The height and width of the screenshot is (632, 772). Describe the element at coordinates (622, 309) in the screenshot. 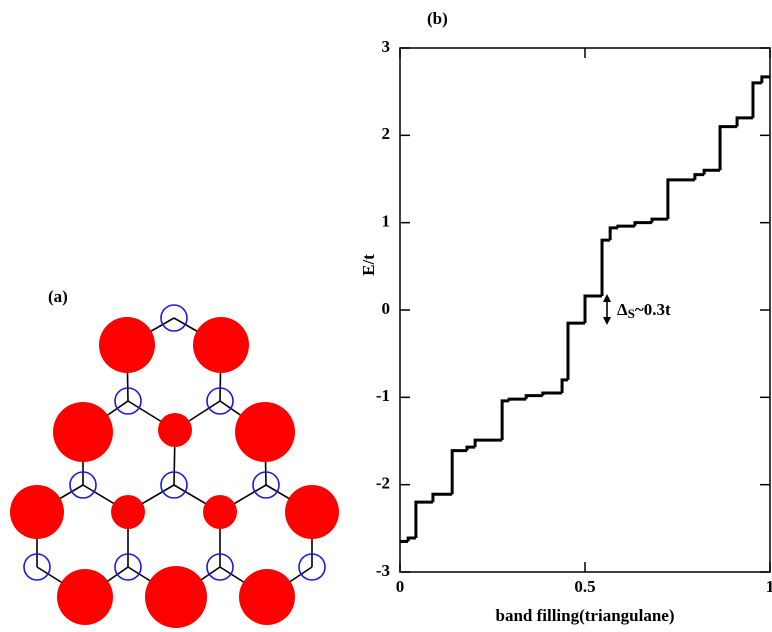

I see `annotation-symbol: Δ` at that location.